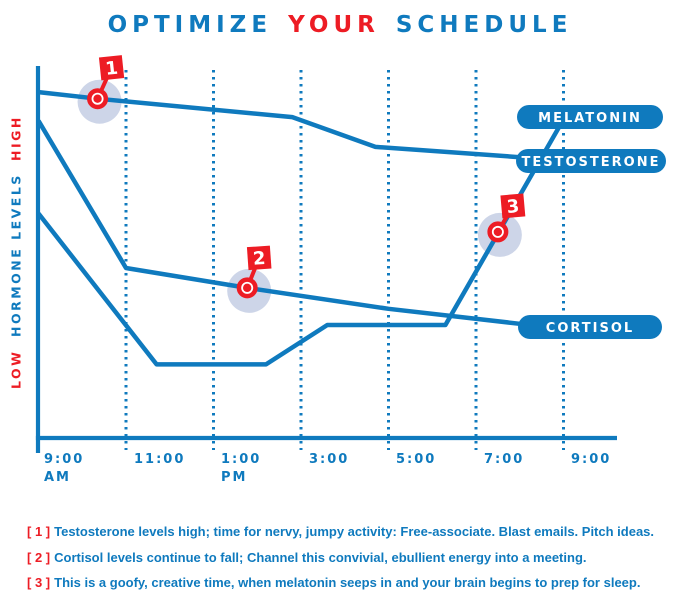 This screenshot has width=680, height=612. What do you see at coordinates (484, 25) in the screenshot?
I see `title-word-schedule: SCHEDULE` at bounding box center [484, 25].